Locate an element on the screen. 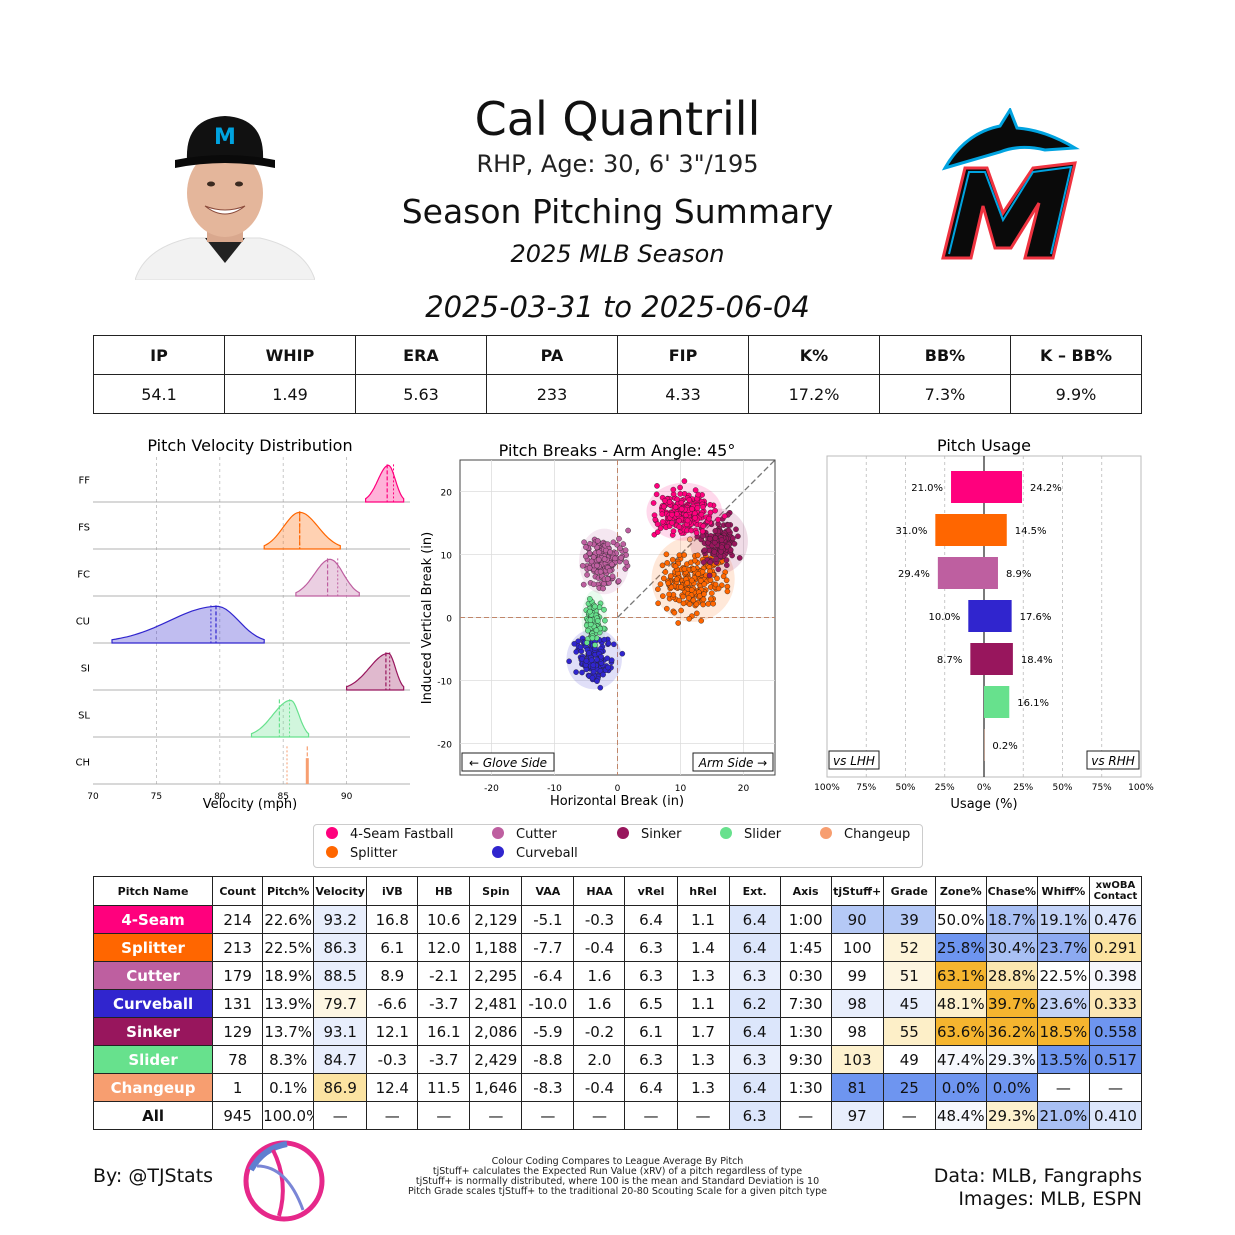 This screenshot has height=1235, width=1235. pitch-table-cell: -0.2 is located at coordinates (599, 1031).